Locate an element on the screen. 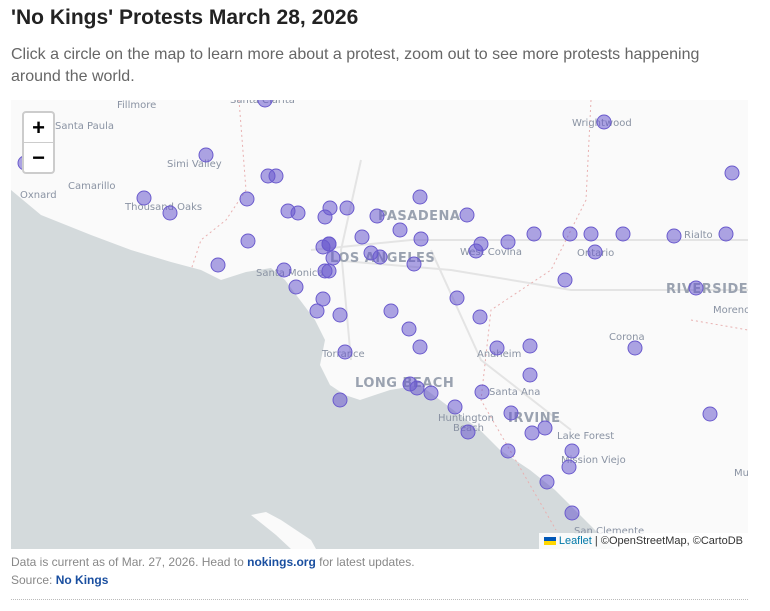 This screenshot has height=611, width=770. map-attribution: Leaflet | ©OpenStreetMap, ©CartoDB is located at coordinates (643, 541).